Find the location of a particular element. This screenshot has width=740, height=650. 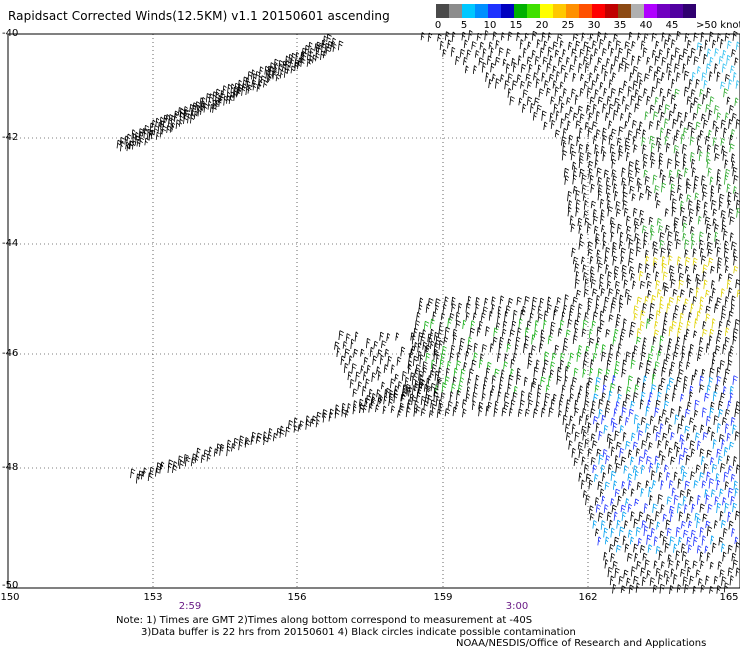

legend-swatch is located at coordinates (494, 11).